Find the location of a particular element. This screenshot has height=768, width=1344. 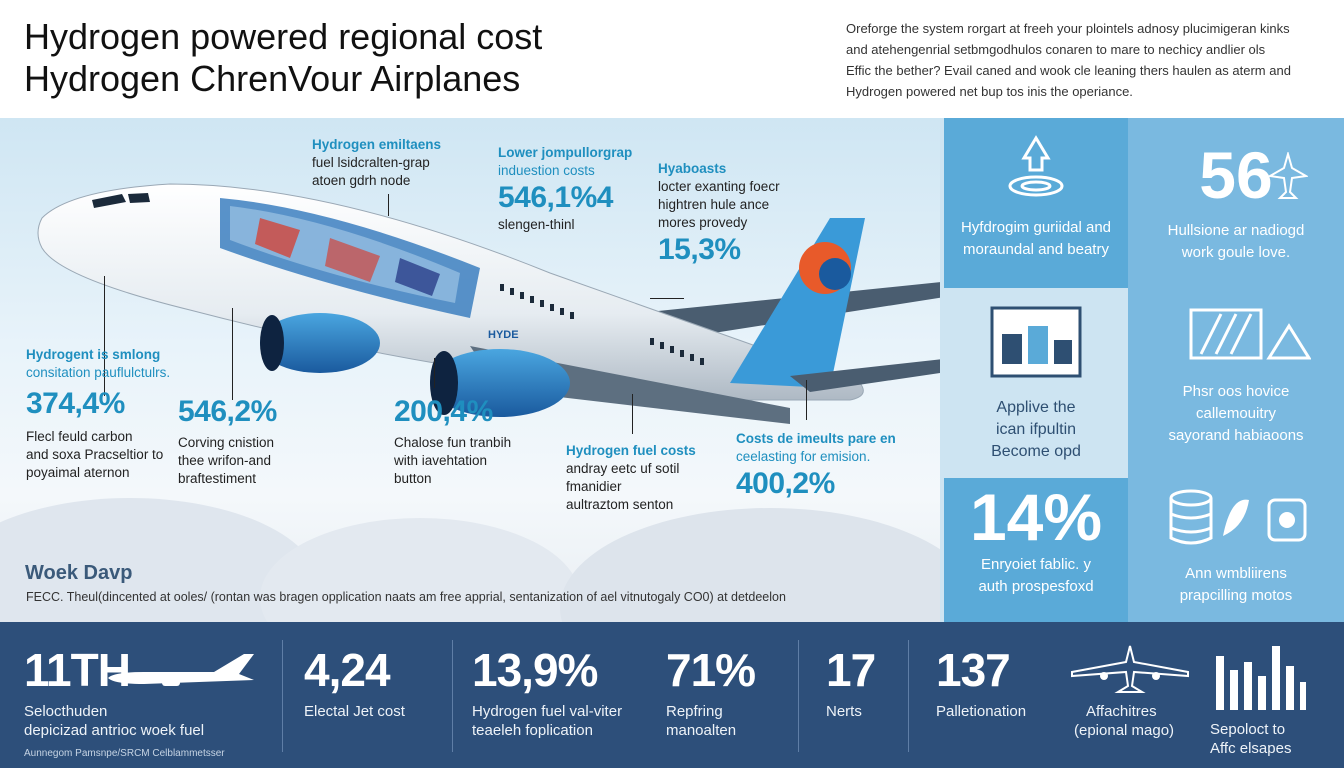

airplane-side-icon is located at coordinates (181, 670).